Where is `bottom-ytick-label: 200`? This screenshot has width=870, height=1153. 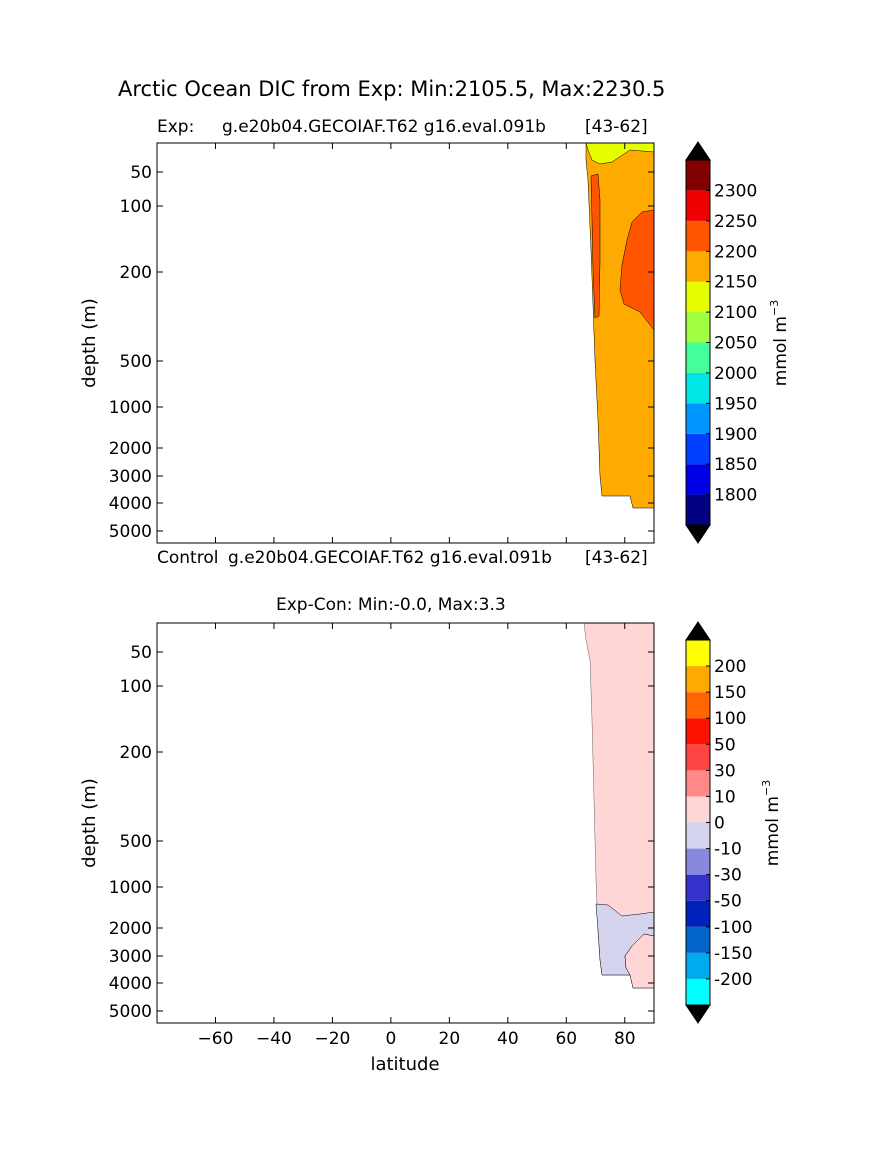 bottom-ytick-label: 200 is located at coordinates (136, 753).